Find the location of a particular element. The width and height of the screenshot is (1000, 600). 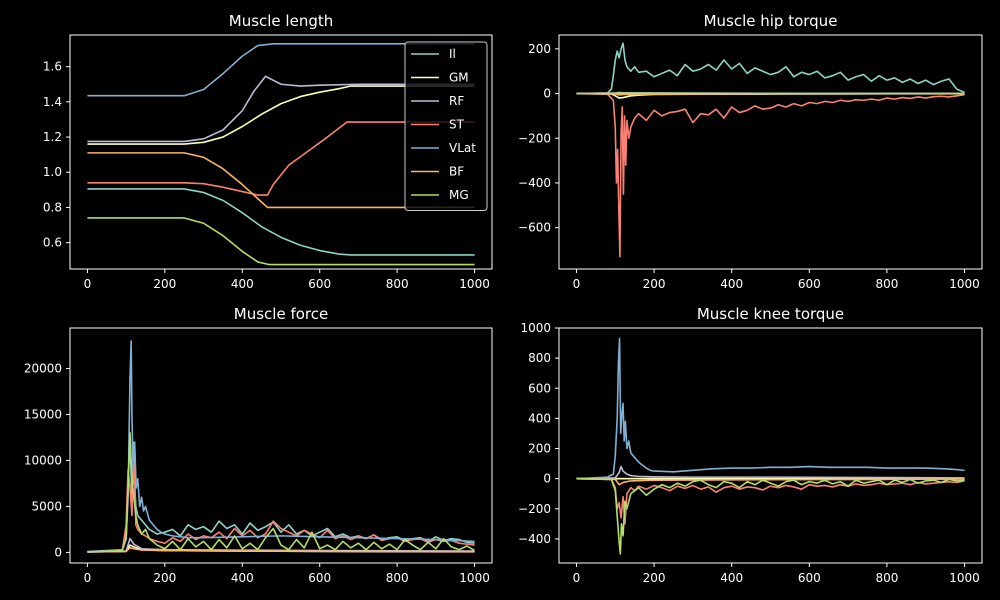

muscle-knee-torque-ytick-label: 600 is located at coordinates (539, 388).